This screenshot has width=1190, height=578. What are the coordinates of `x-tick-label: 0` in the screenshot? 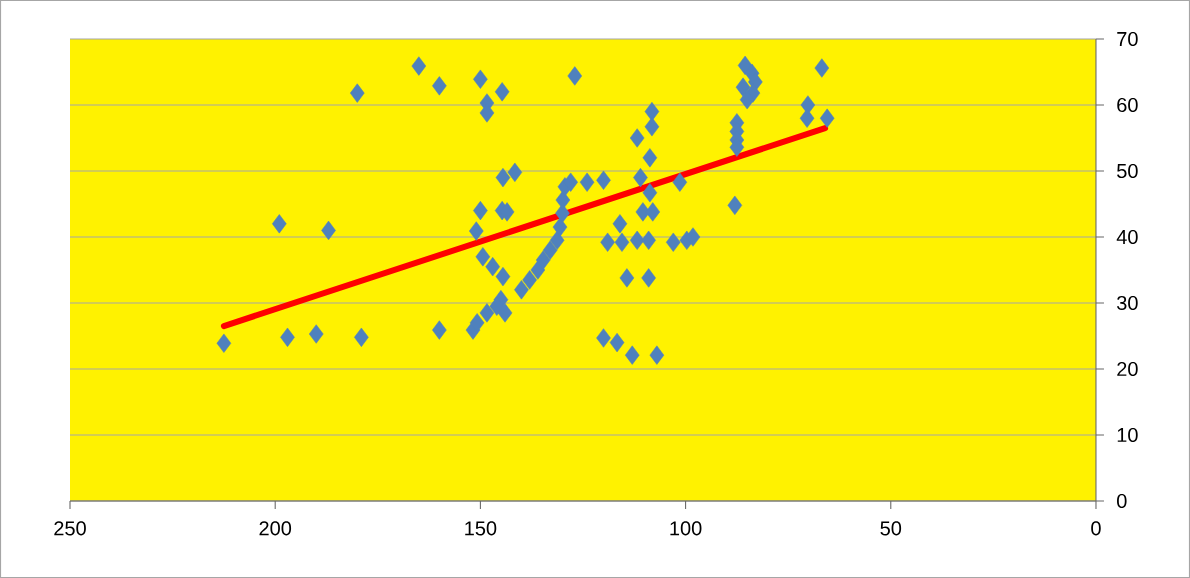 It's located at (1096, 528).